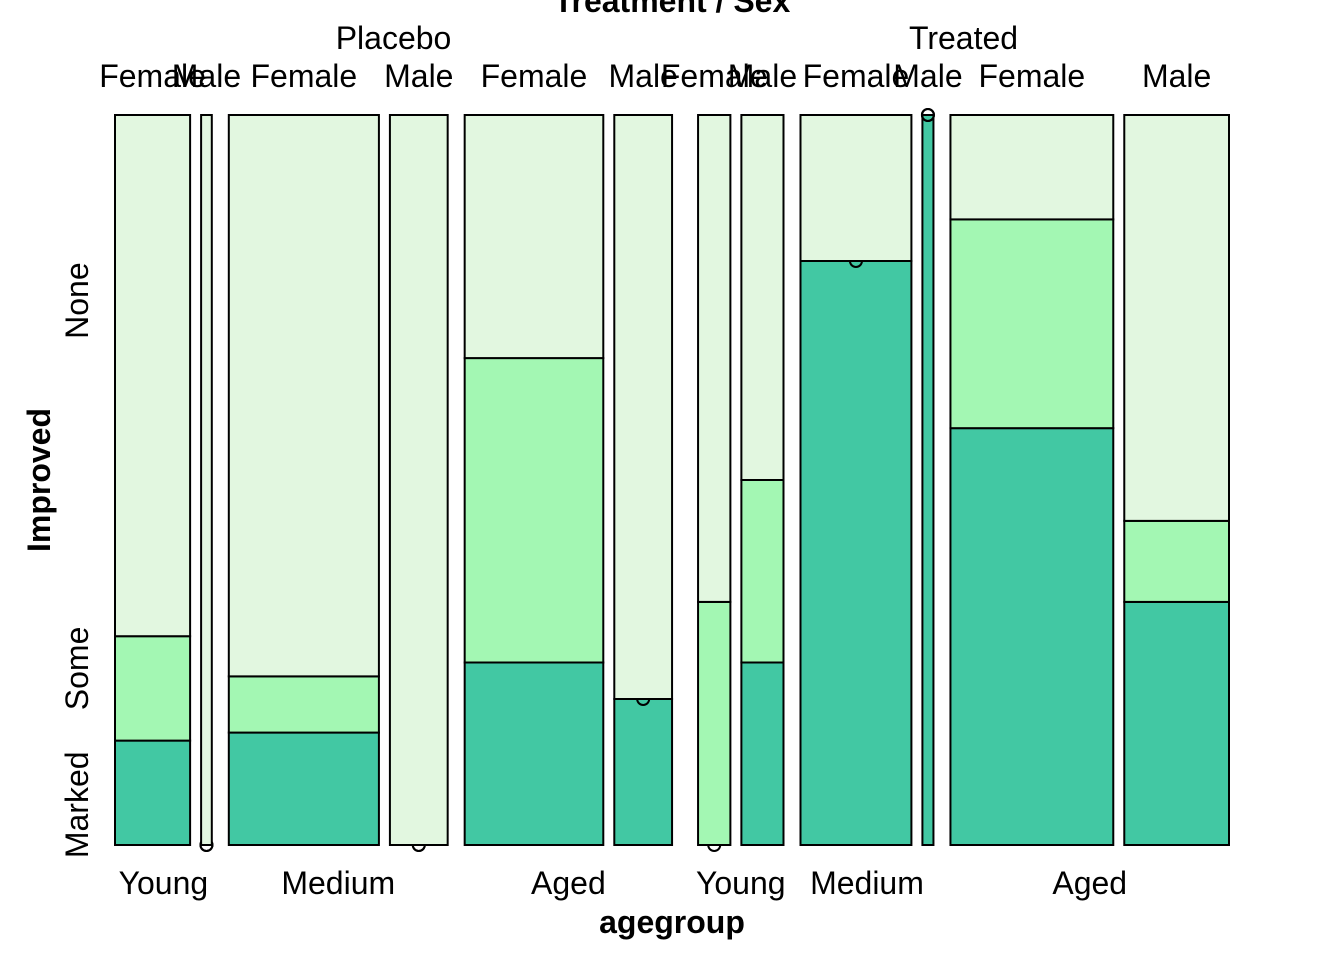 This screenshot has width=1344, height=960. Describe the element at coordinates (1032, 167) in the screenshot. I see `tile-treated-aged-female-none` at that location.